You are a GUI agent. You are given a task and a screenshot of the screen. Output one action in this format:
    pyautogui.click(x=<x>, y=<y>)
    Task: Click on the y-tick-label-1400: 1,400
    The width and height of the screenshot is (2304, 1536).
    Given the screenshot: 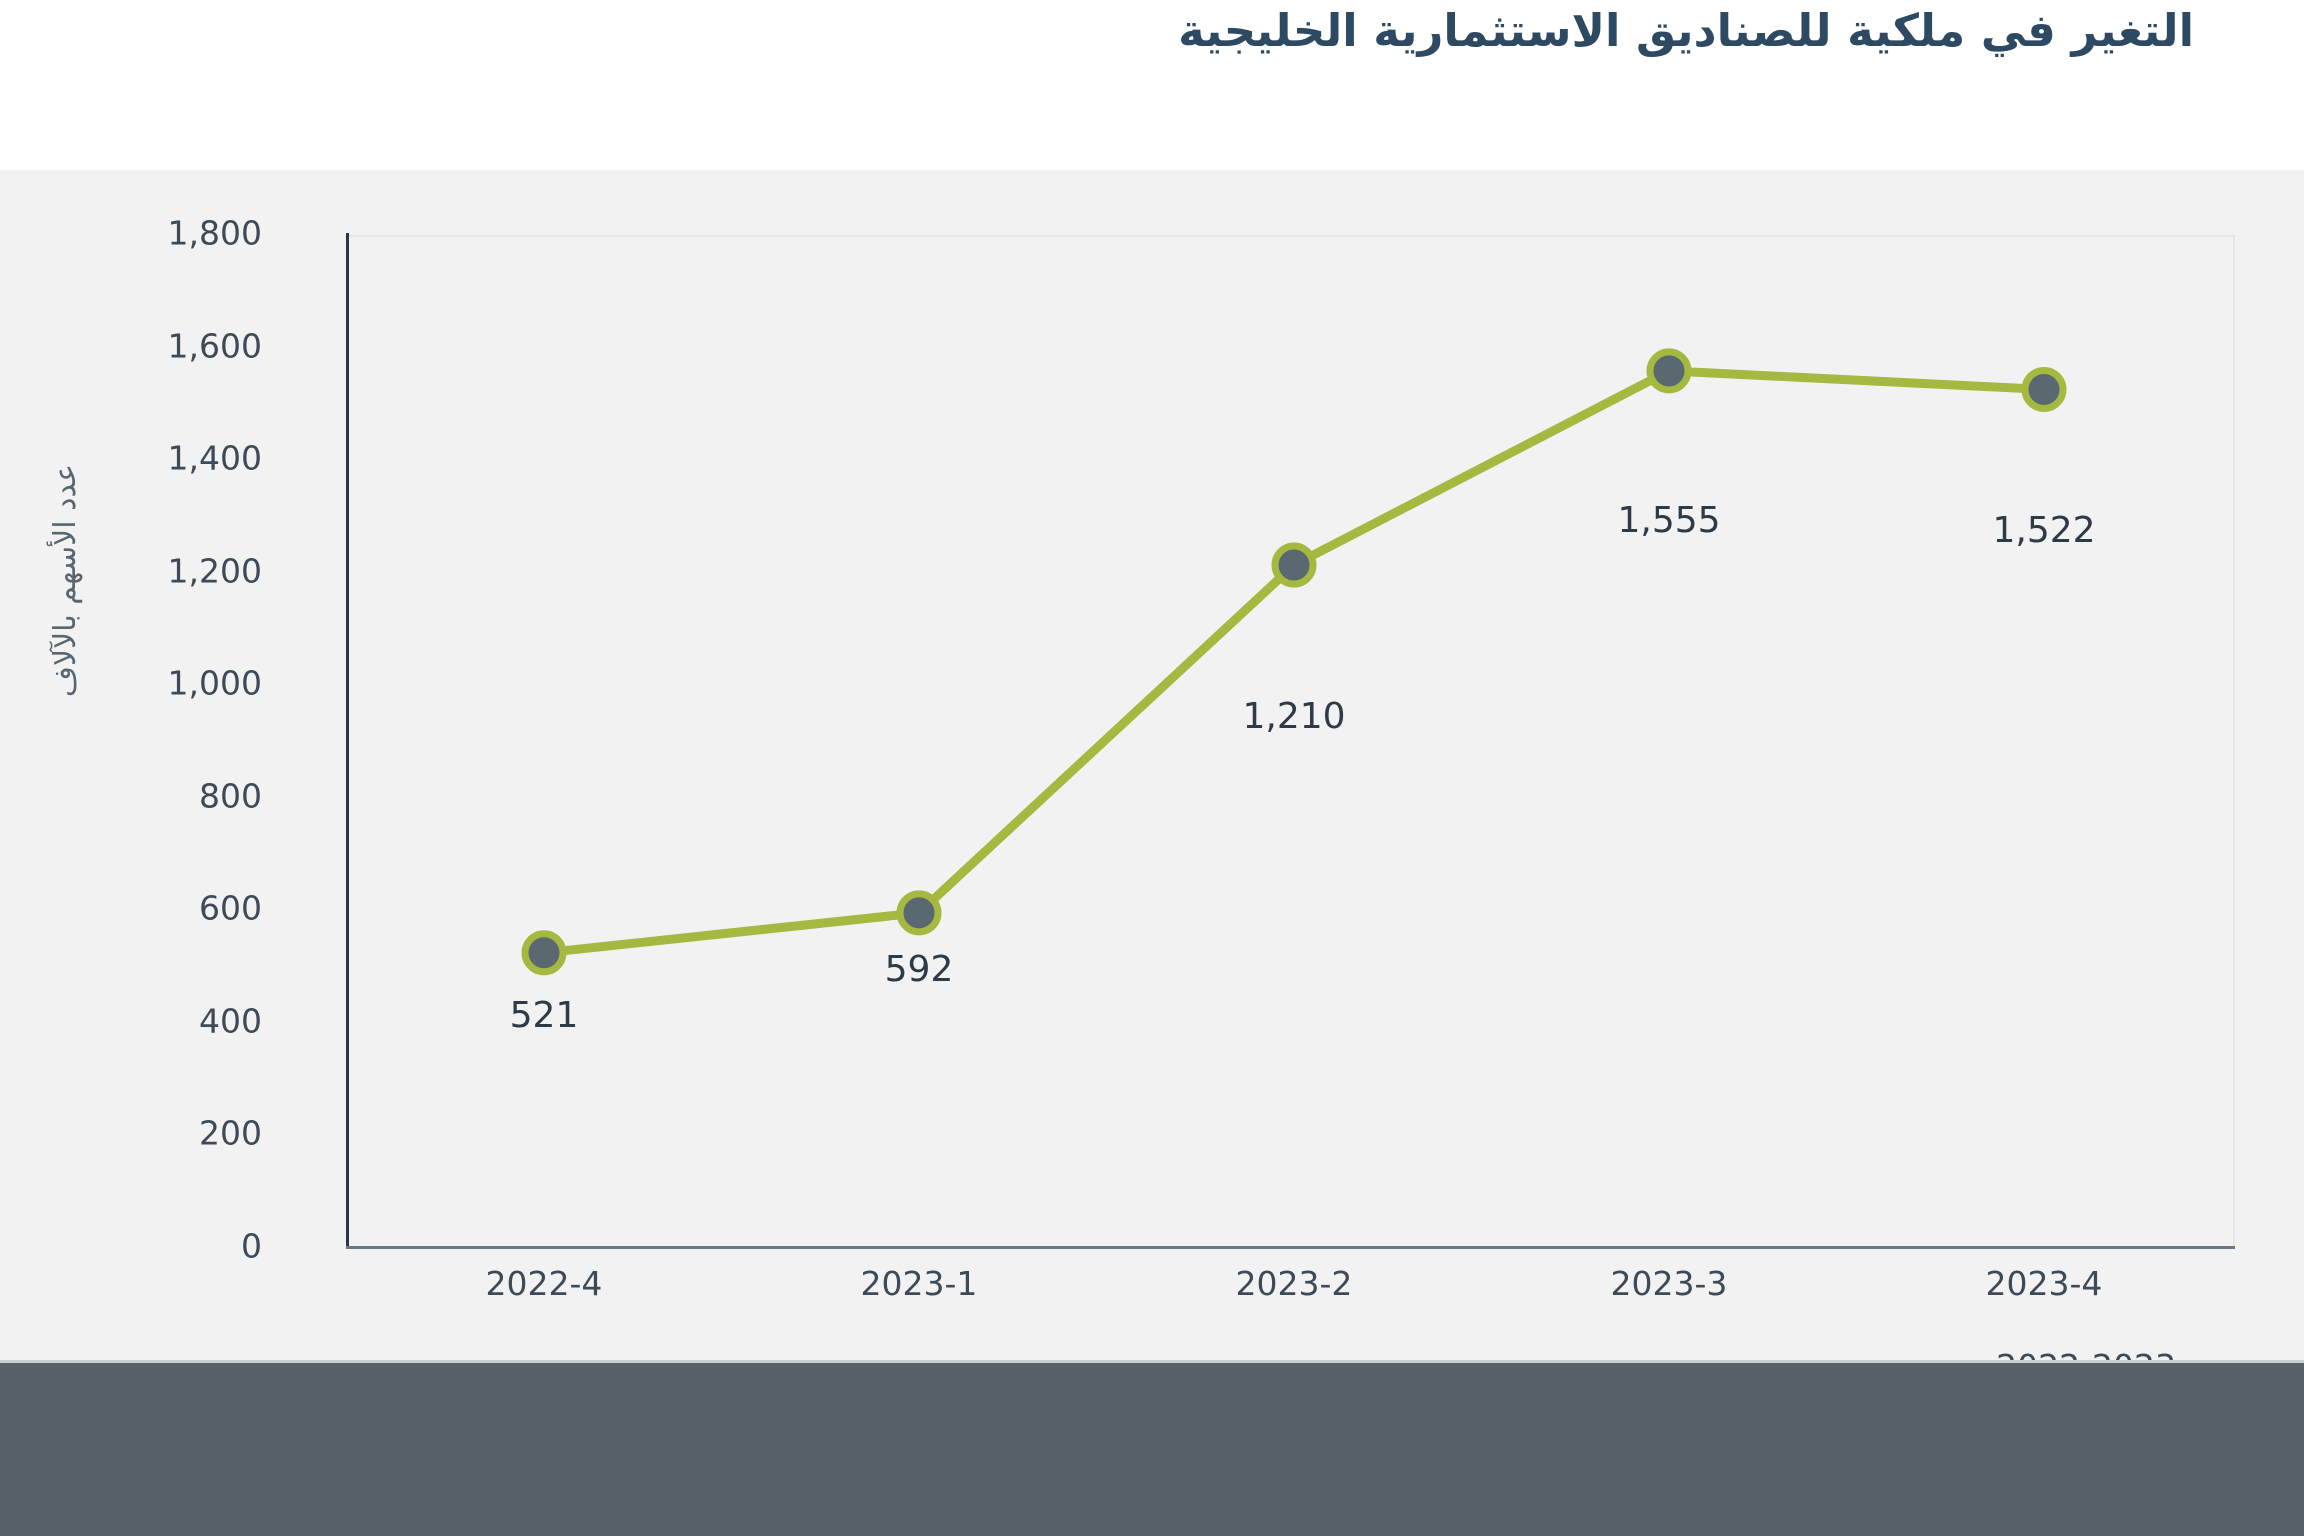 What is the action you would take?
    pyautogui.click(x=214, y=458)
    